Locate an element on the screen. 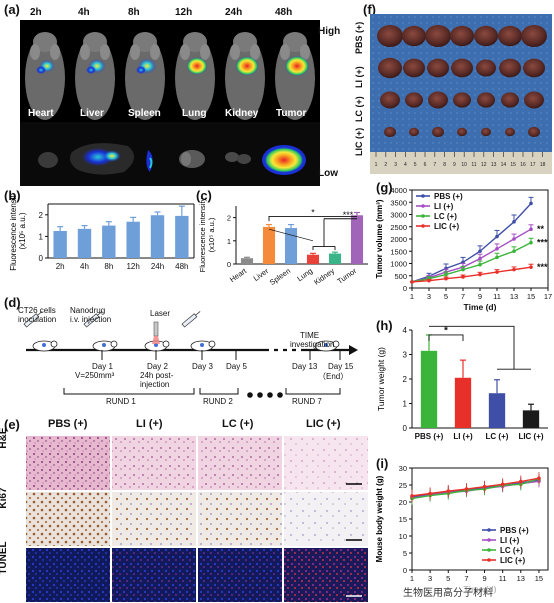 This screenshot has height=603, width=554. legend-marker is located at coordinates (423, 206).